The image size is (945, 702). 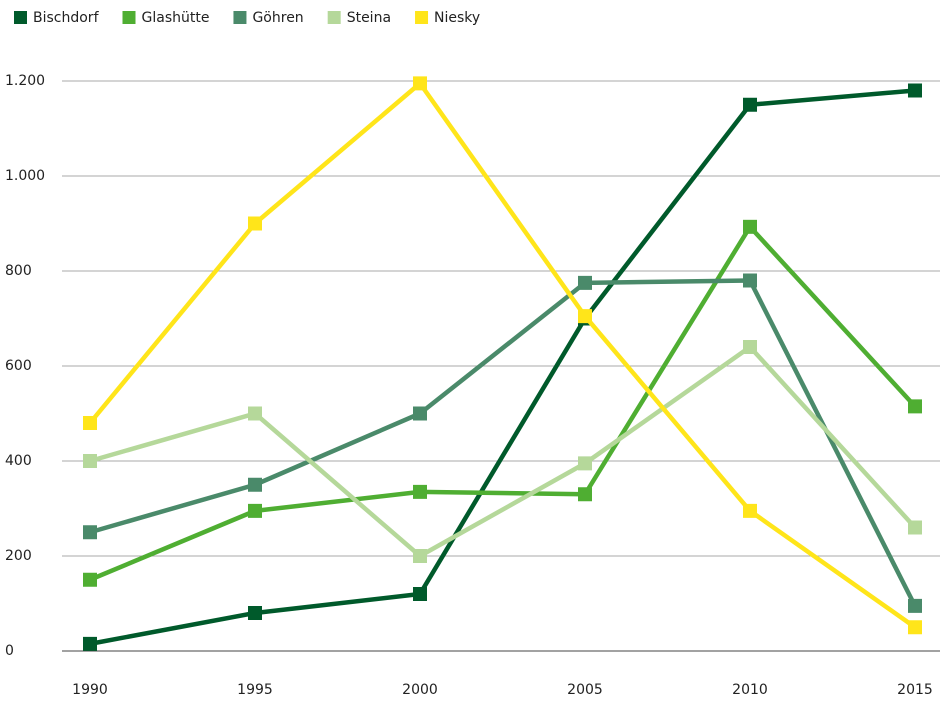 I want to click on legend-label: Glashütte, so click(x=176, y=18).